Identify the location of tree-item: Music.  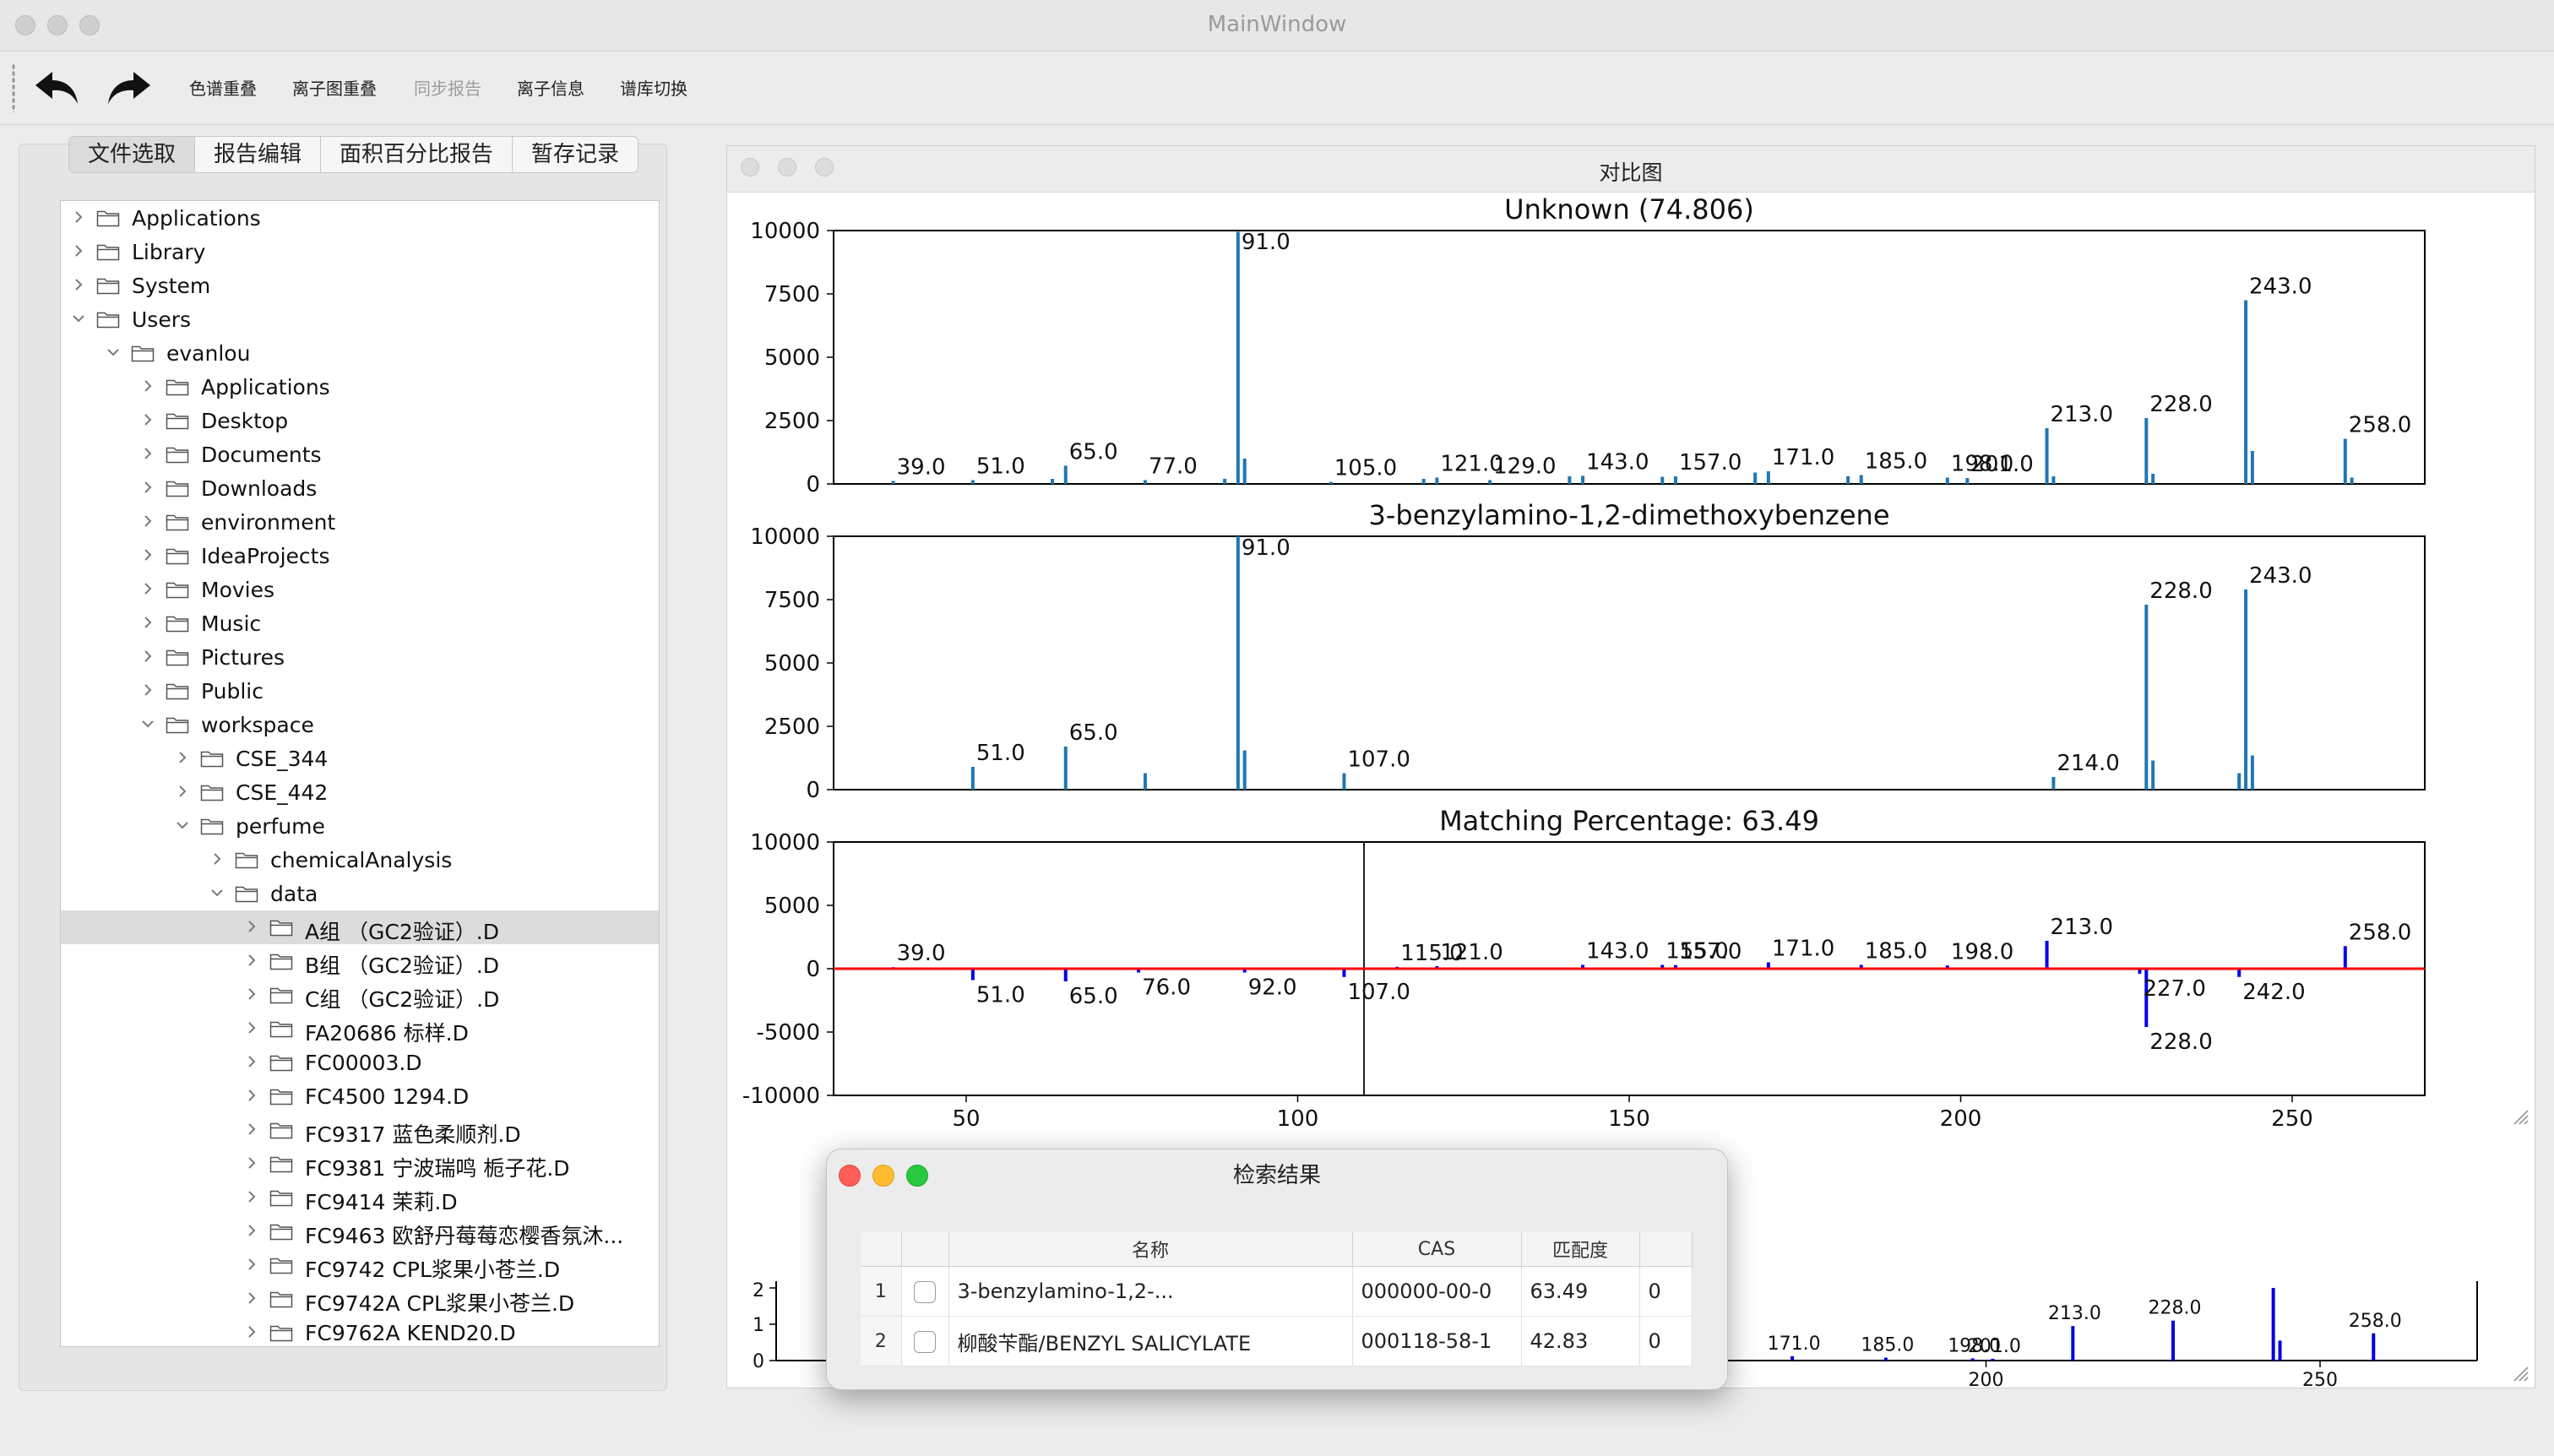
(360, 623).